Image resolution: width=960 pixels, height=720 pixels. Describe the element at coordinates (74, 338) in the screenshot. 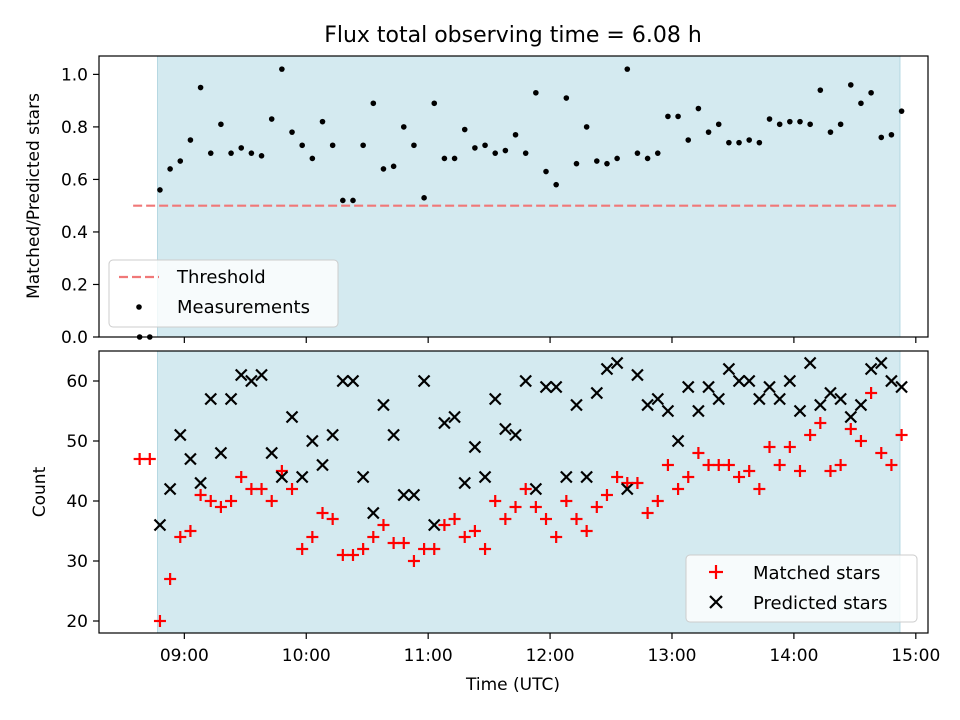

I see `top-y-tick-label: 0.0` at that location.